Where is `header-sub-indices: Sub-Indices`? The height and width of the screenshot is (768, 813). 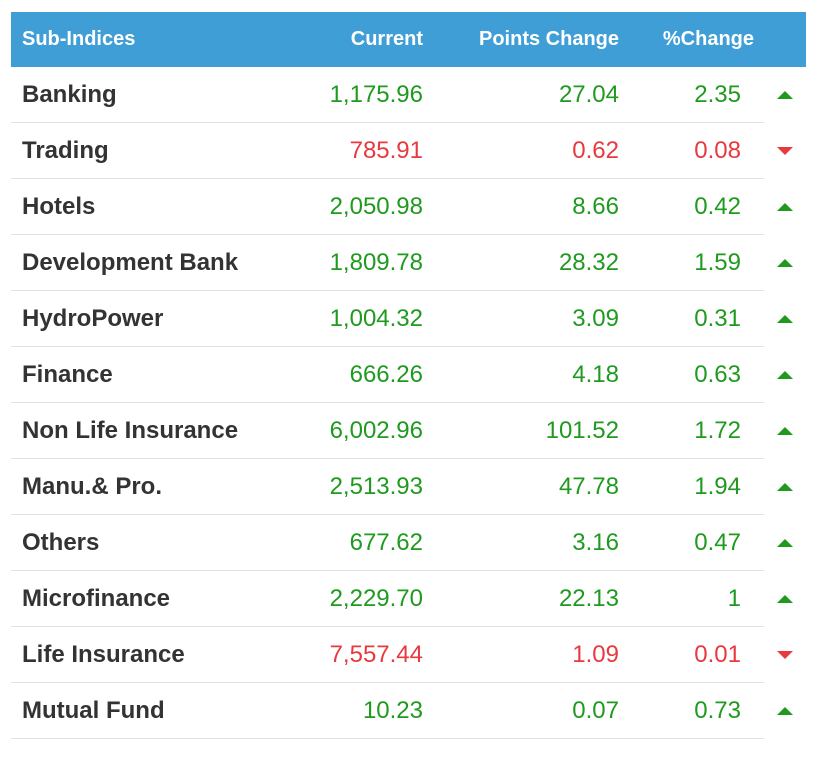 header-sub-indices: Sub-Indices is located at coordinates (79, 39).